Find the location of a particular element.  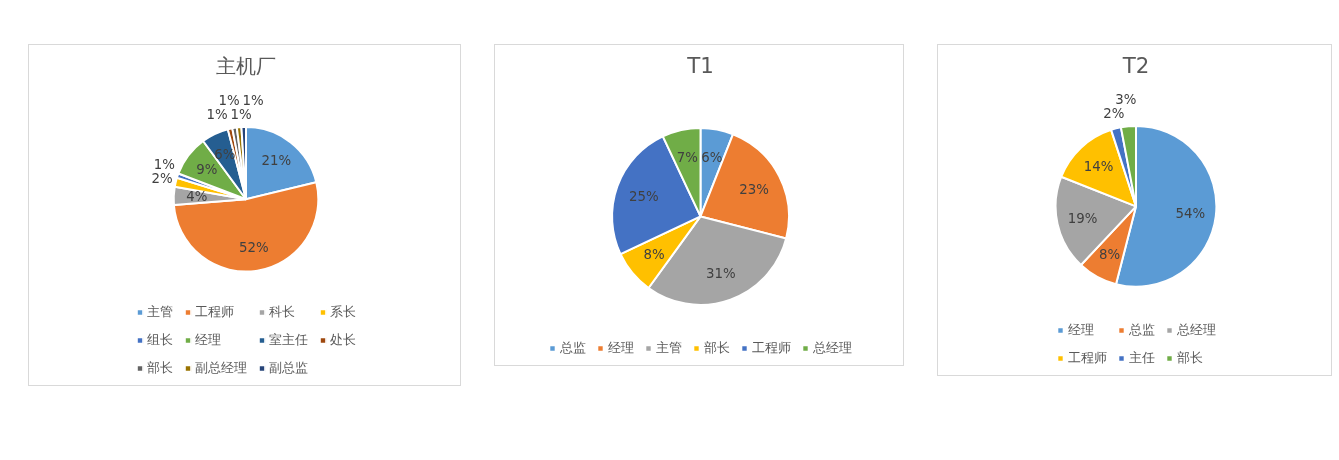

data-label: 4% is located at coordinates (197, 197).